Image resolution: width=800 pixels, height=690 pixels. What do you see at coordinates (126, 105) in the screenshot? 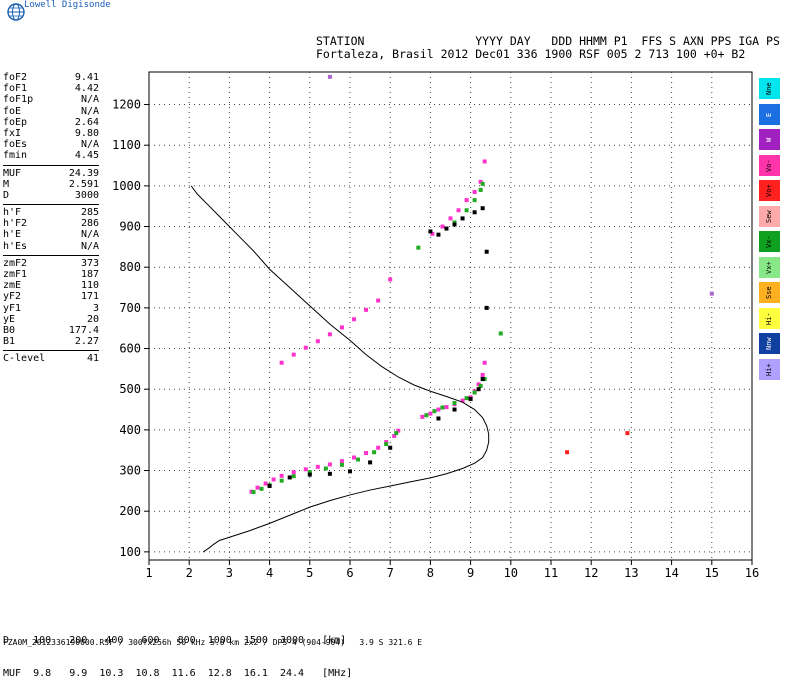
I see `y-tick-label: 1200` at bounding box center [126, 105].